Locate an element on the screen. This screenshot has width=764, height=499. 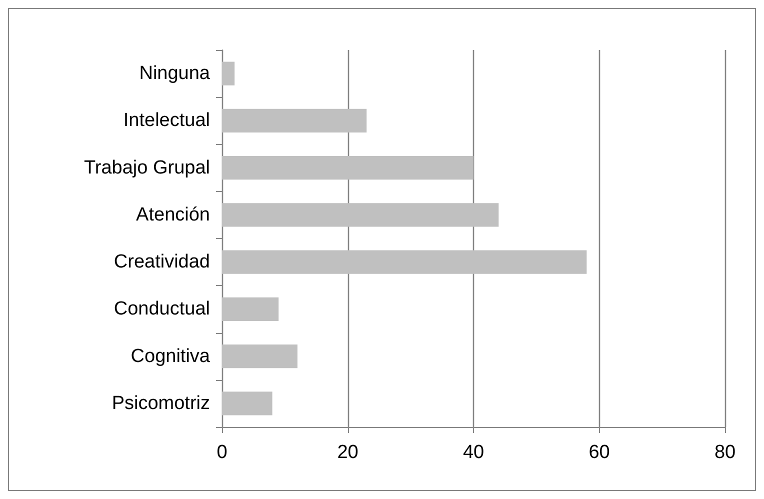
y-tick-label: Creatividad is located at coordinates (162, 262).